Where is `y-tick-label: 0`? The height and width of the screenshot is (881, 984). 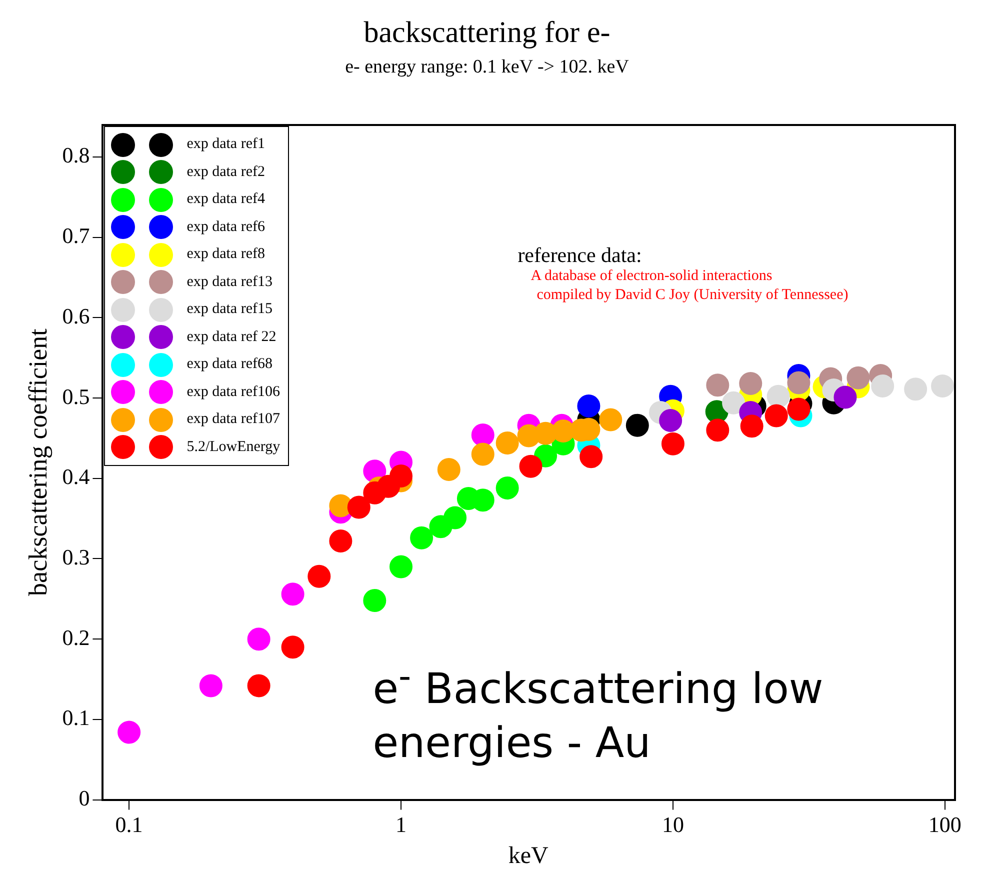 y-tick-label: 0 is located at coordinates (84, 798).